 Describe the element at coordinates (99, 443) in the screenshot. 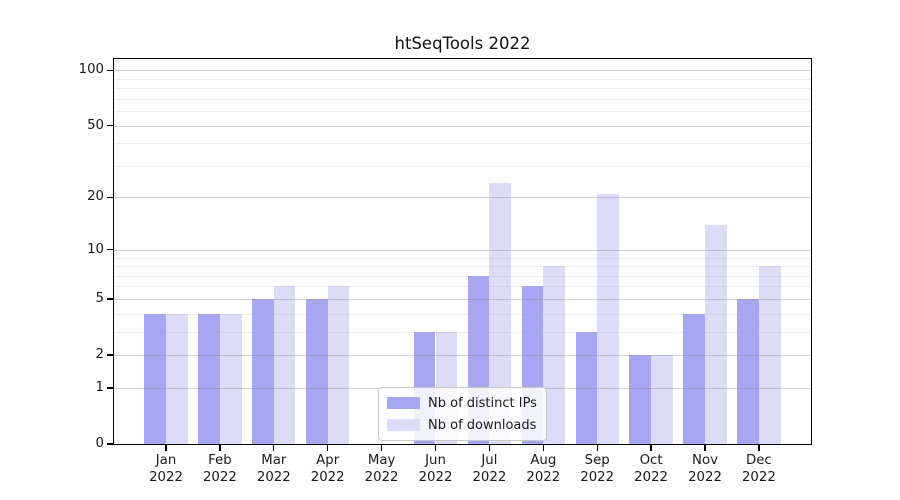

I see `y-tick-label-0: 0` at that location.